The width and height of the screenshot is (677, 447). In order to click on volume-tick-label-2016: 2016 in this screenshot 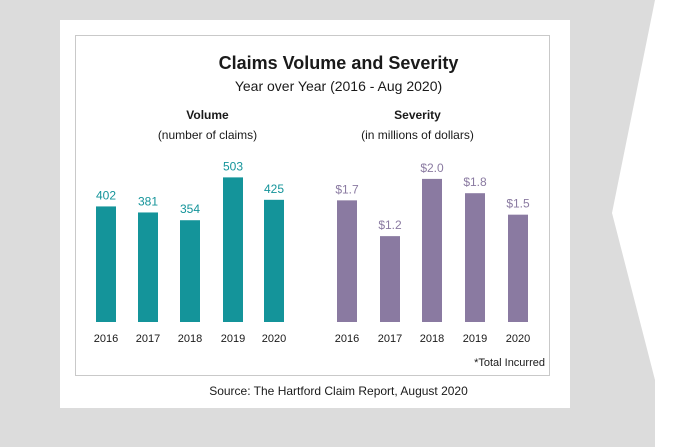, I will do `click(106, 339)`.